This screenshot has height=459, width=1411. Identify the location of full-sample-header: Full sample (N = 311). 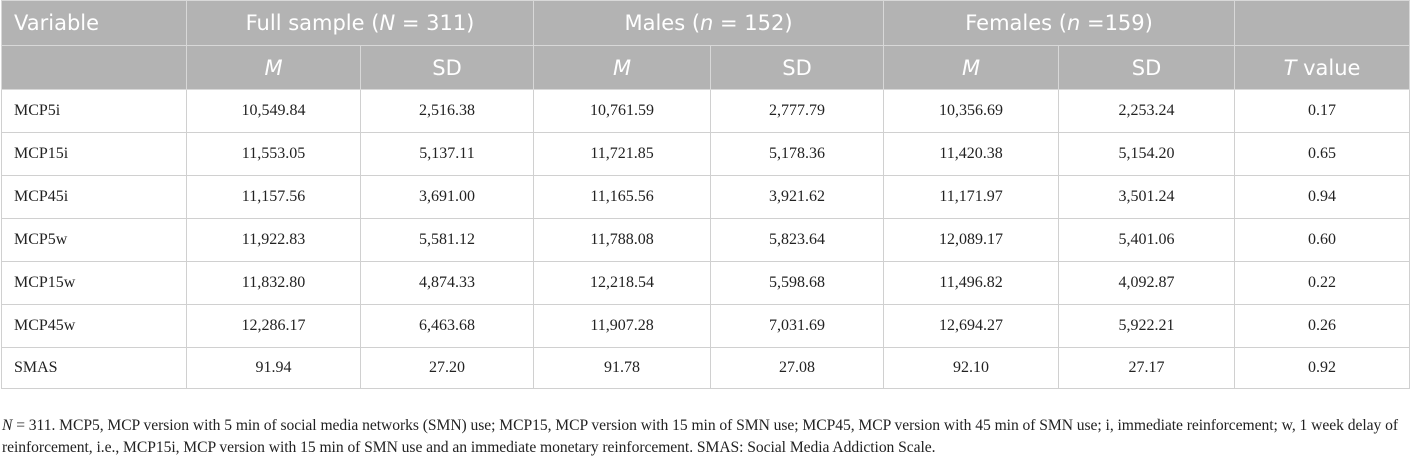
(360, 23).